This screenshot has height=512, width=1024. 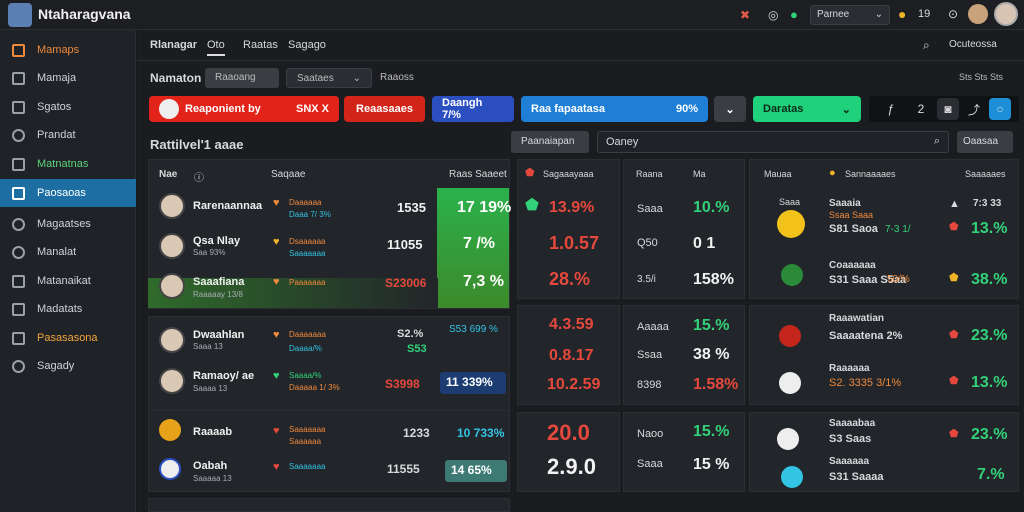 I want to click on row-val: 1233, so click(x=416, y=433).